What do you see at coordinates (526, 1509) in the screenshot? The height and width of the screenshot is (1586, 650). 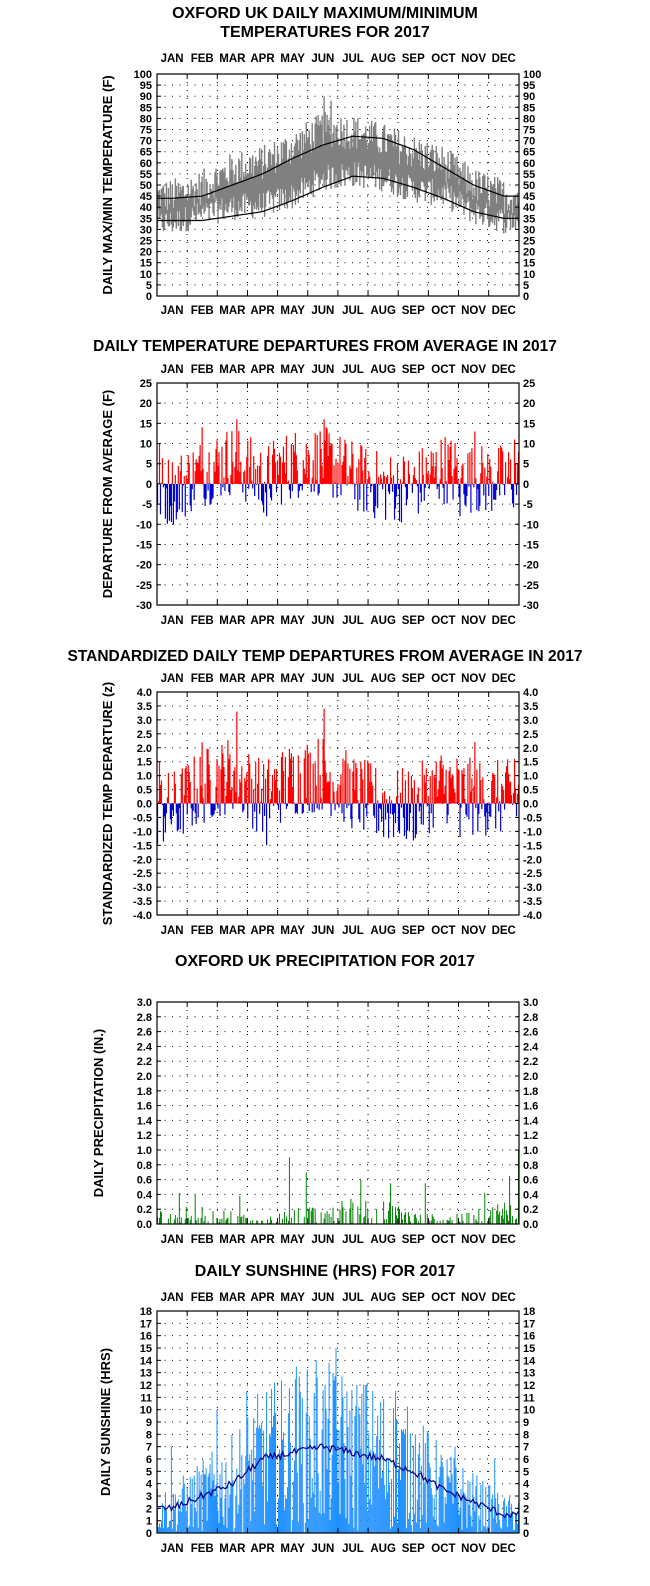 I see `ytick-right-4-2: 2` at bounding box center [526, 1509].